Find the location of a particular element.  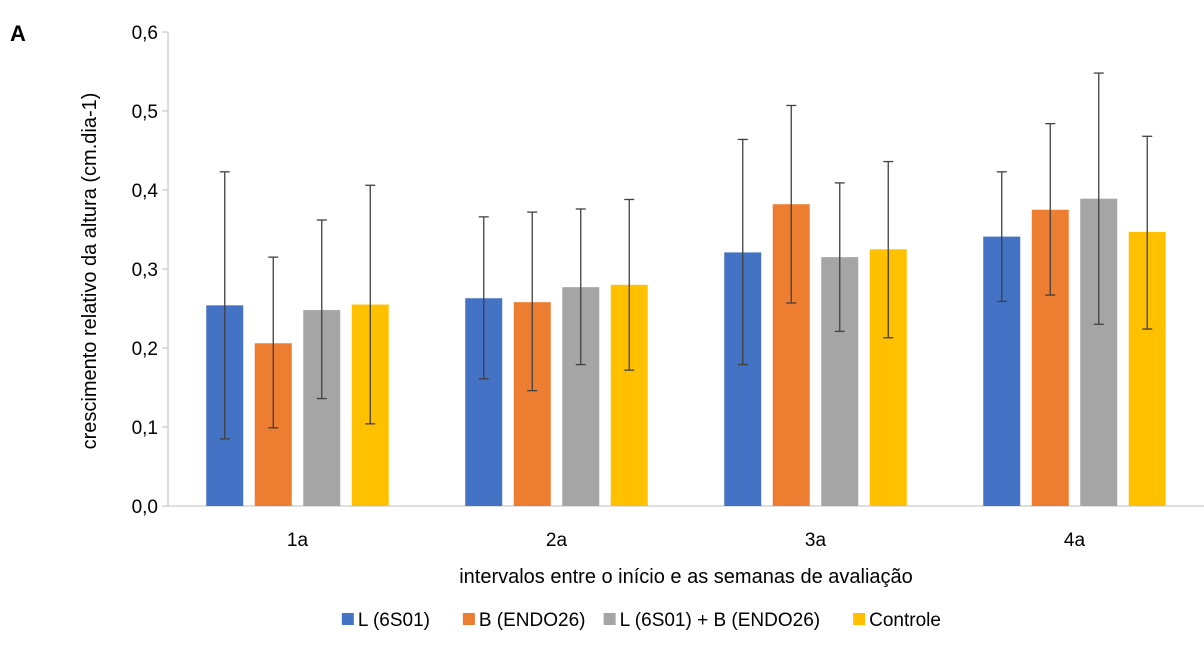

x-axis: 1a 2a 3a 4a is located at coordinates (686, 528).